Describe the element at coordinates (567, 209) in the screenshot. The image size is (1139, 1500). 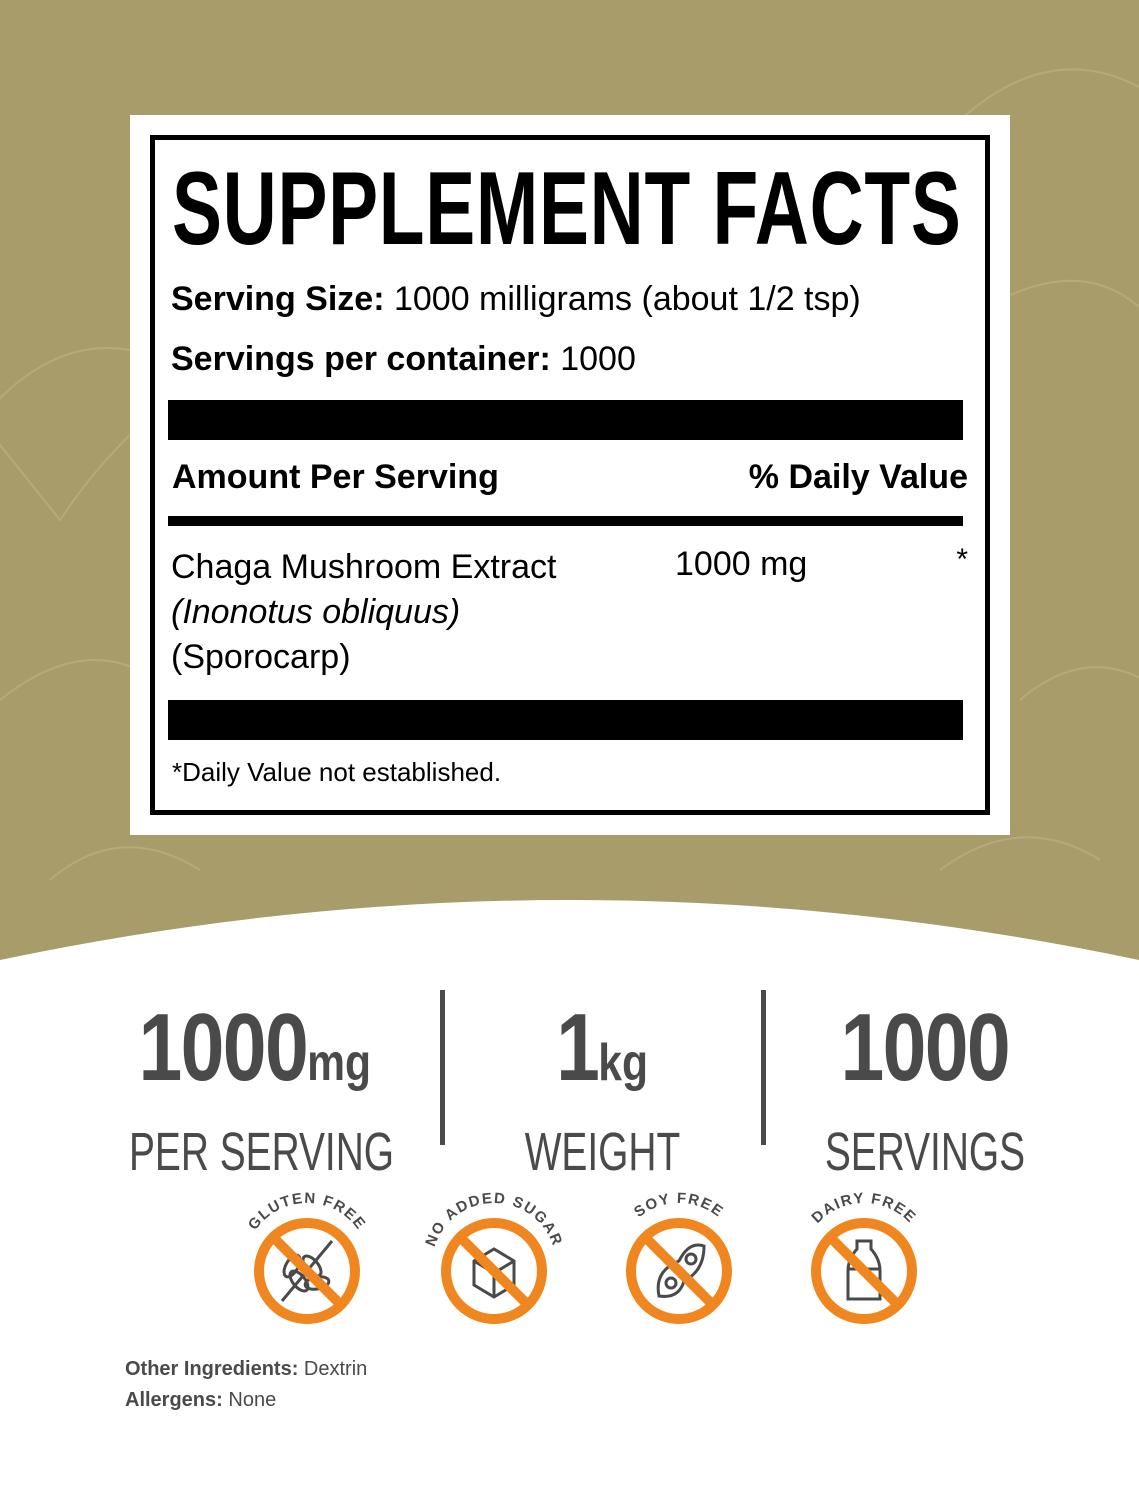
I see `facts-title: SUPPLEMENT FACTS` at that location.